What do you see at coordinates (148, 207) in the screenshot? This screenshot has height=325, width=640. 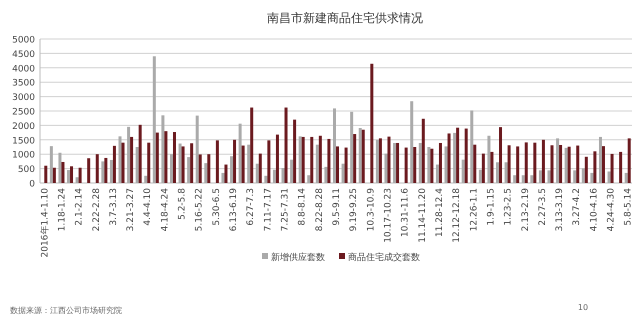 I see `x-tick-label: 4.4-4.10` at bounding box center [148, 207].